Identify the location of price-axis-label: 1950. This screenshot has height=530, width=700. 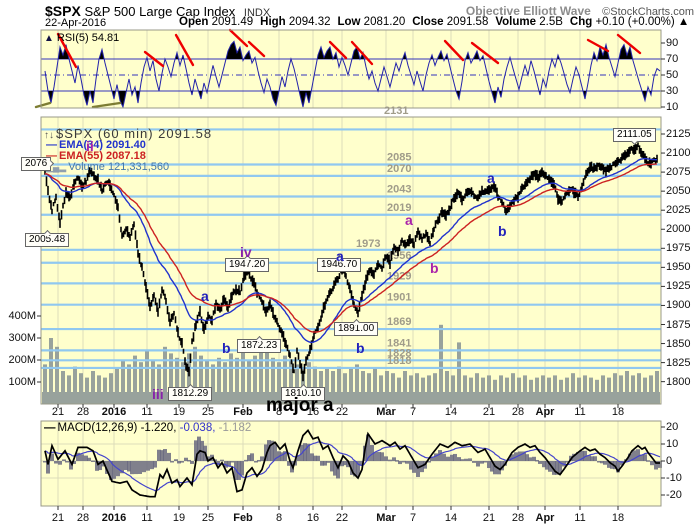
(678, 267).